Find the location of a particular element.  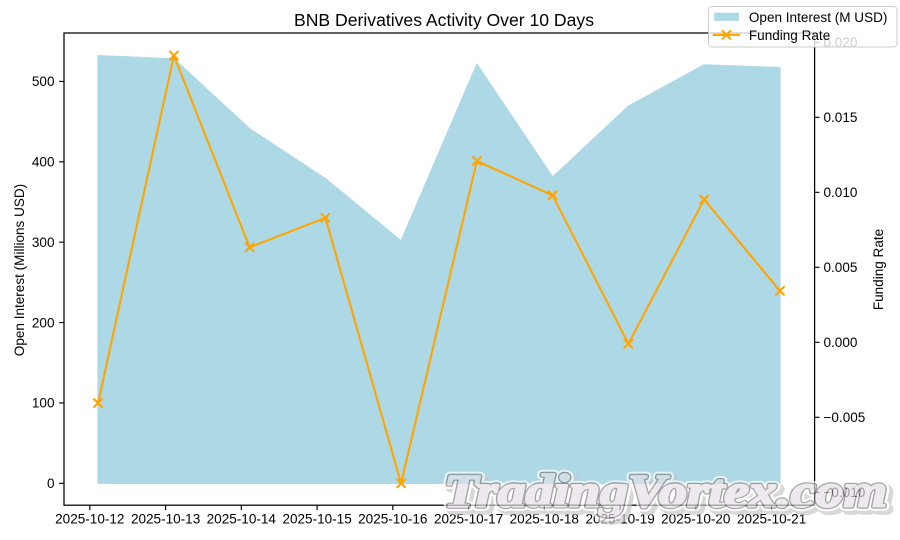

svg-text: Open Interest (Millions USD) is located at coordinates (19, 270).